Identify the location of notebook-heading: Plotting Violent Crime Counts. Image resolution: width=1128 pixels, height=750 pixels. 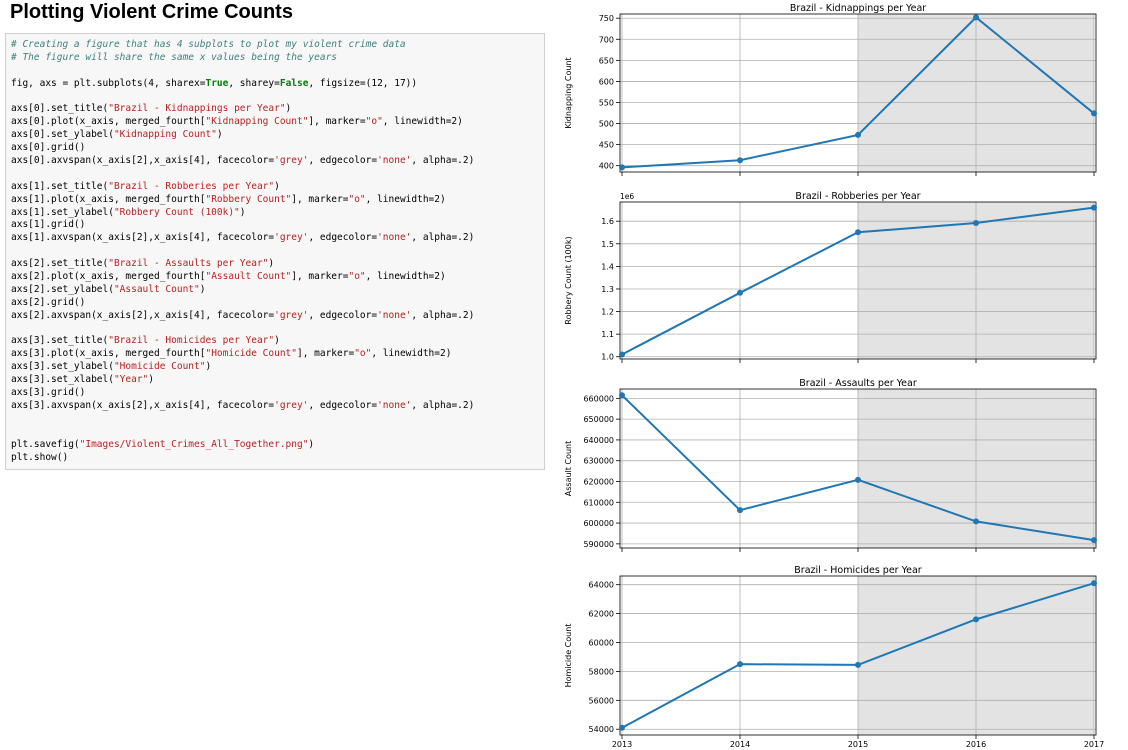
(151, 12).